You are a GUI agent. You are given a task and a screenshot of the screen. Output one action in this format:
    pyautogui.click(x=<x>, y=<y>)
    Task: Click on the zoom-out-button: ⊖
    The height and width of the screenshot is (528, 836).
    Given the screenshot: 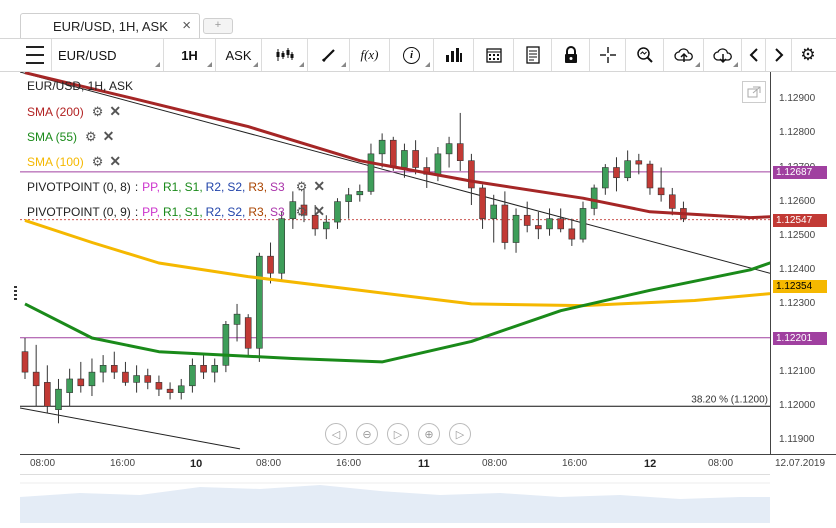 What is the action you would take?
    pyautogui.click(x=367, y=434)
    